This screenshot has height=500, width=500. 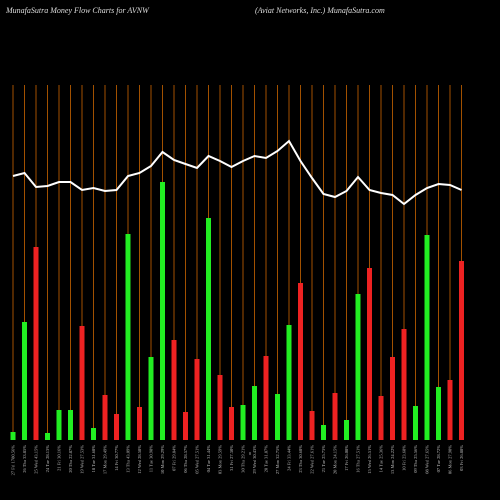 What do you see at coordinates (300, 459) in the screenshot?
I see `x-tick-label: 23 Thu 30.68%` at bounding box center [300, 459].